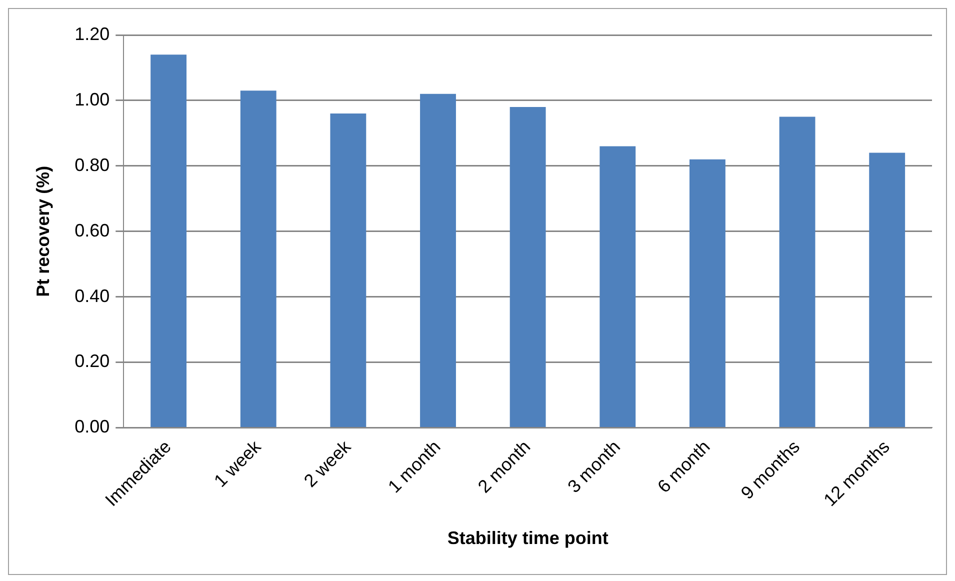 The width and height of the screenshot is (955, 581). I want to click on y-tick-label: 0.00, so click(92, 426).